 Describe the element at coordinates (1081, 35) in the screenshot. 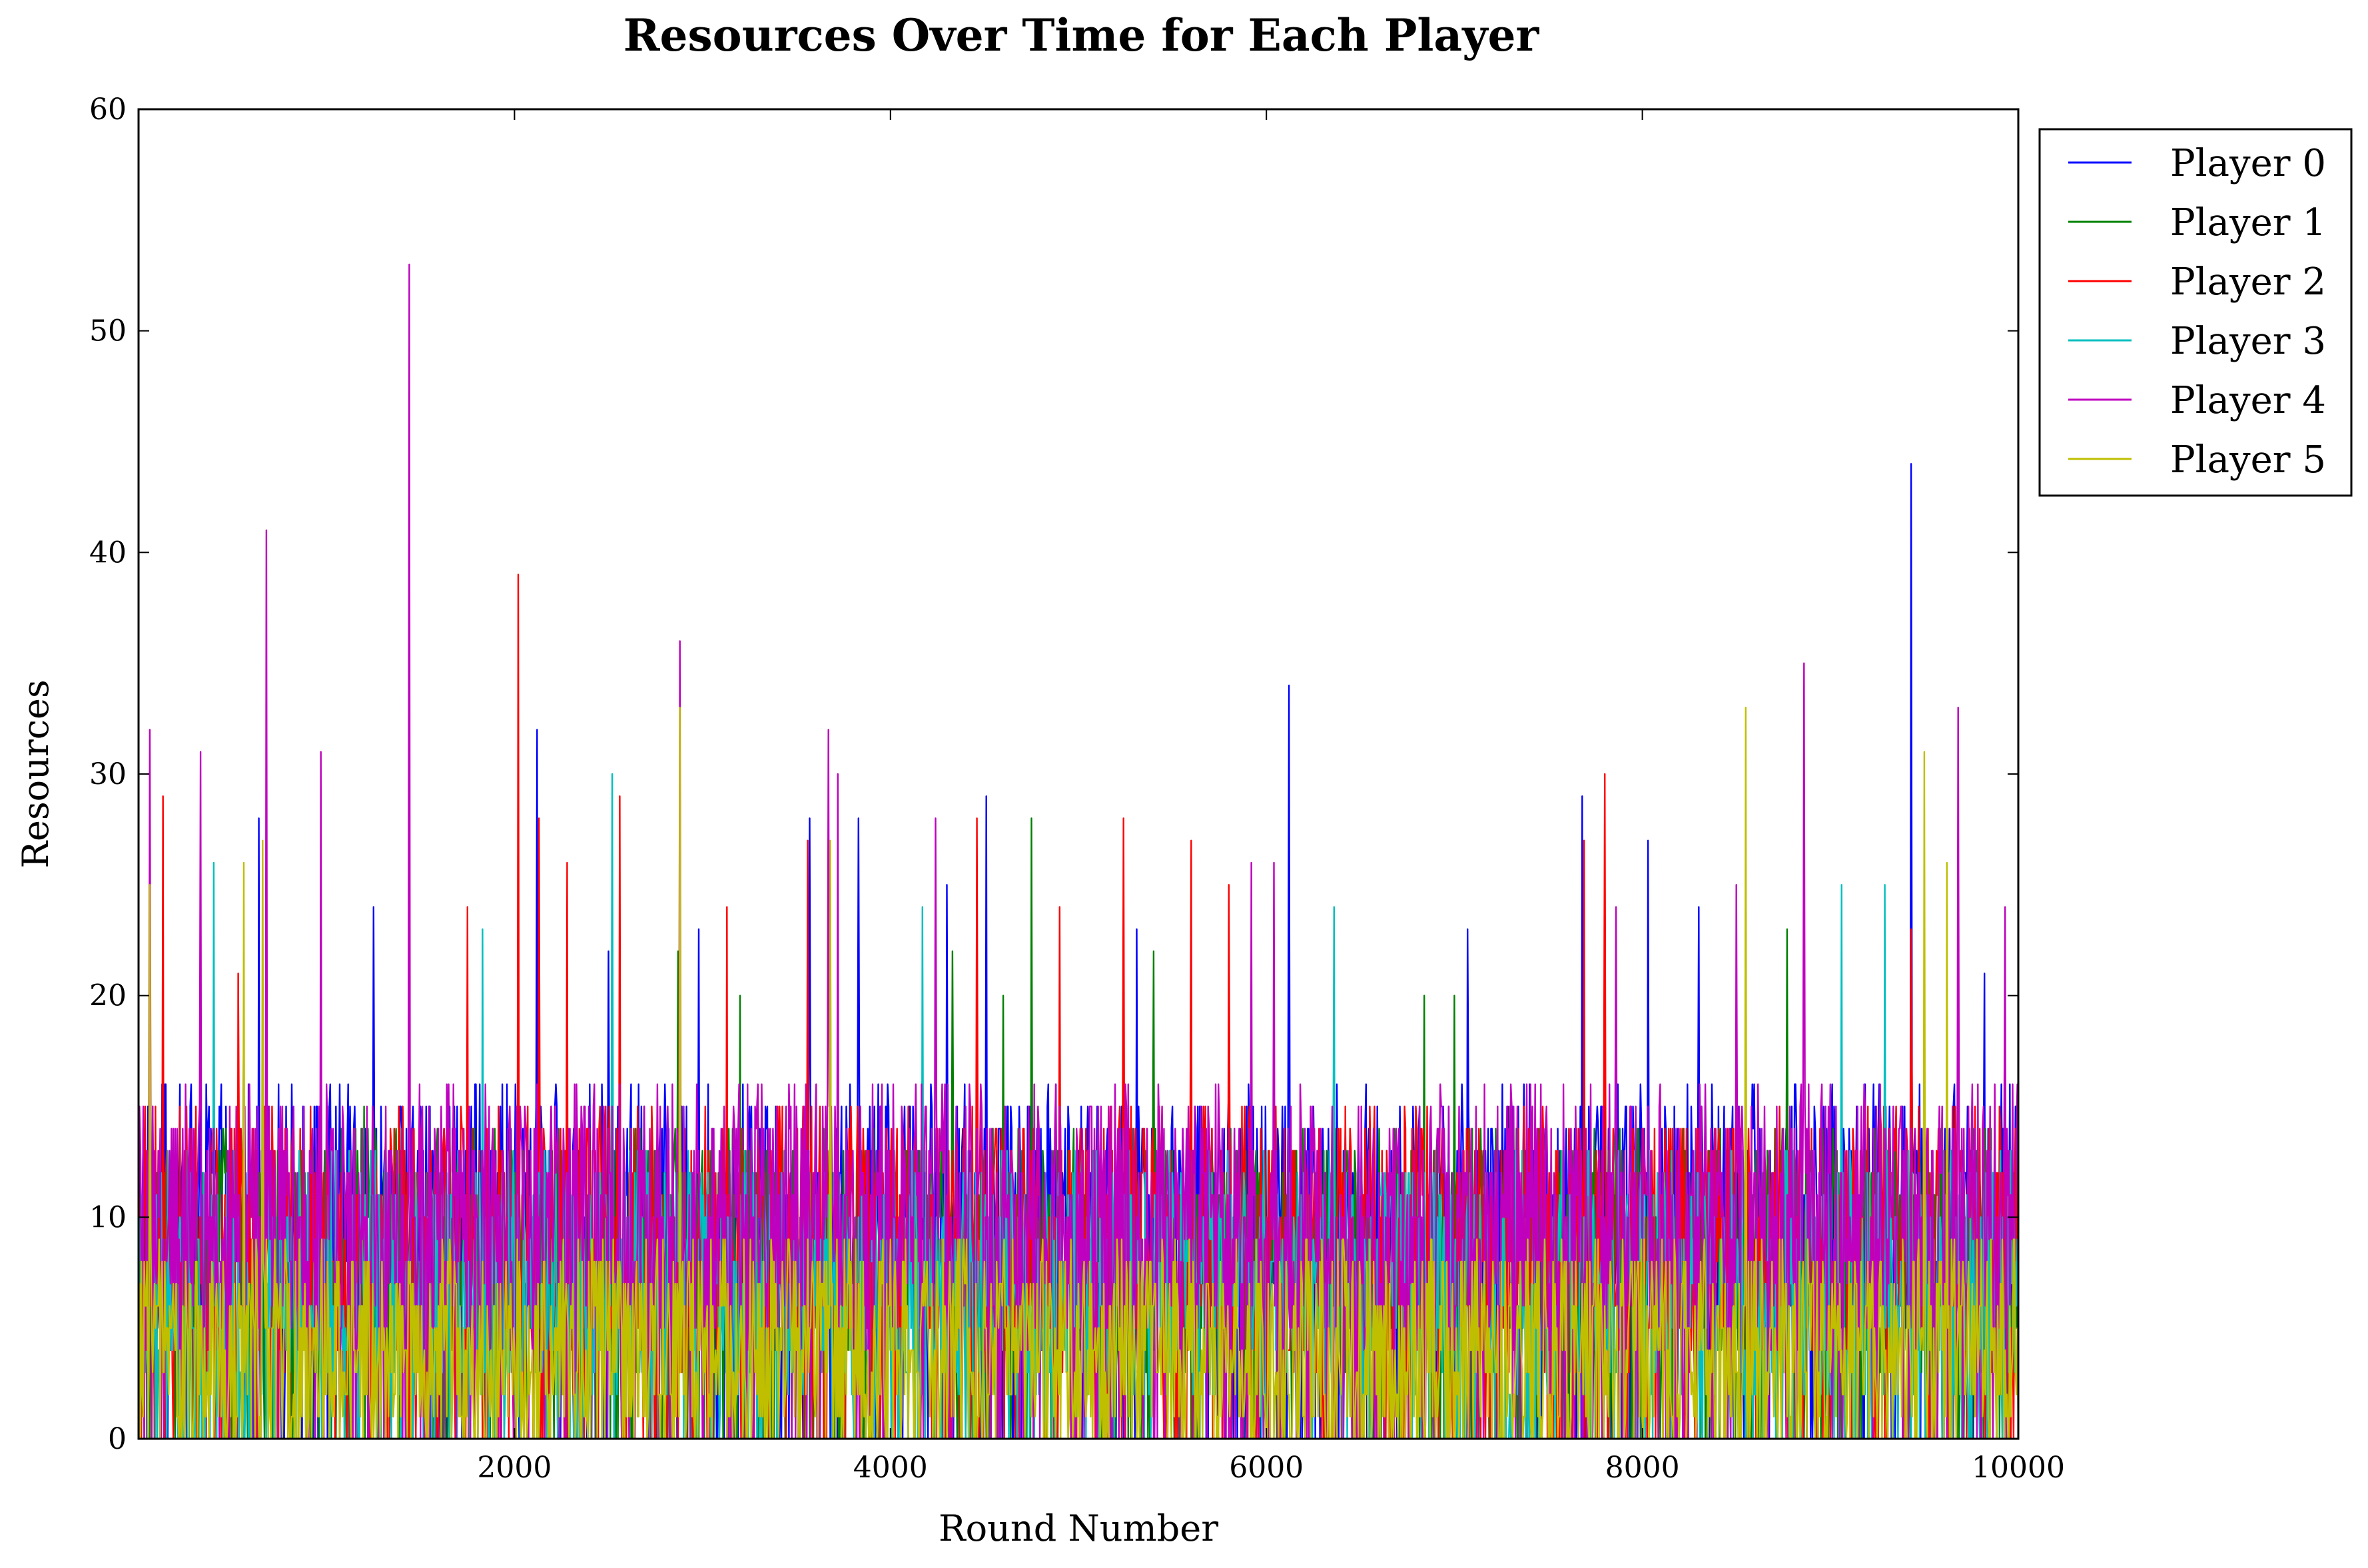

I see `chart-title: Resources Over Time for Each Player` at that location.